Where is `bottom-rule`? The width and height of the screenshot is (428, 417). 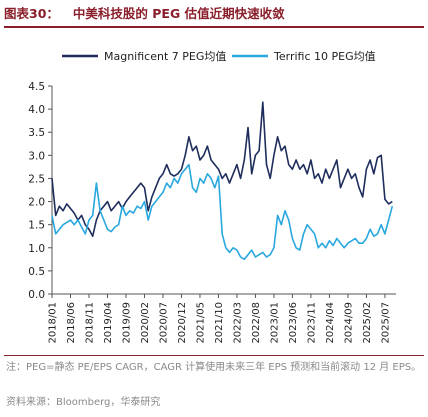 bottom-rule is located at coordinates (214, 355).